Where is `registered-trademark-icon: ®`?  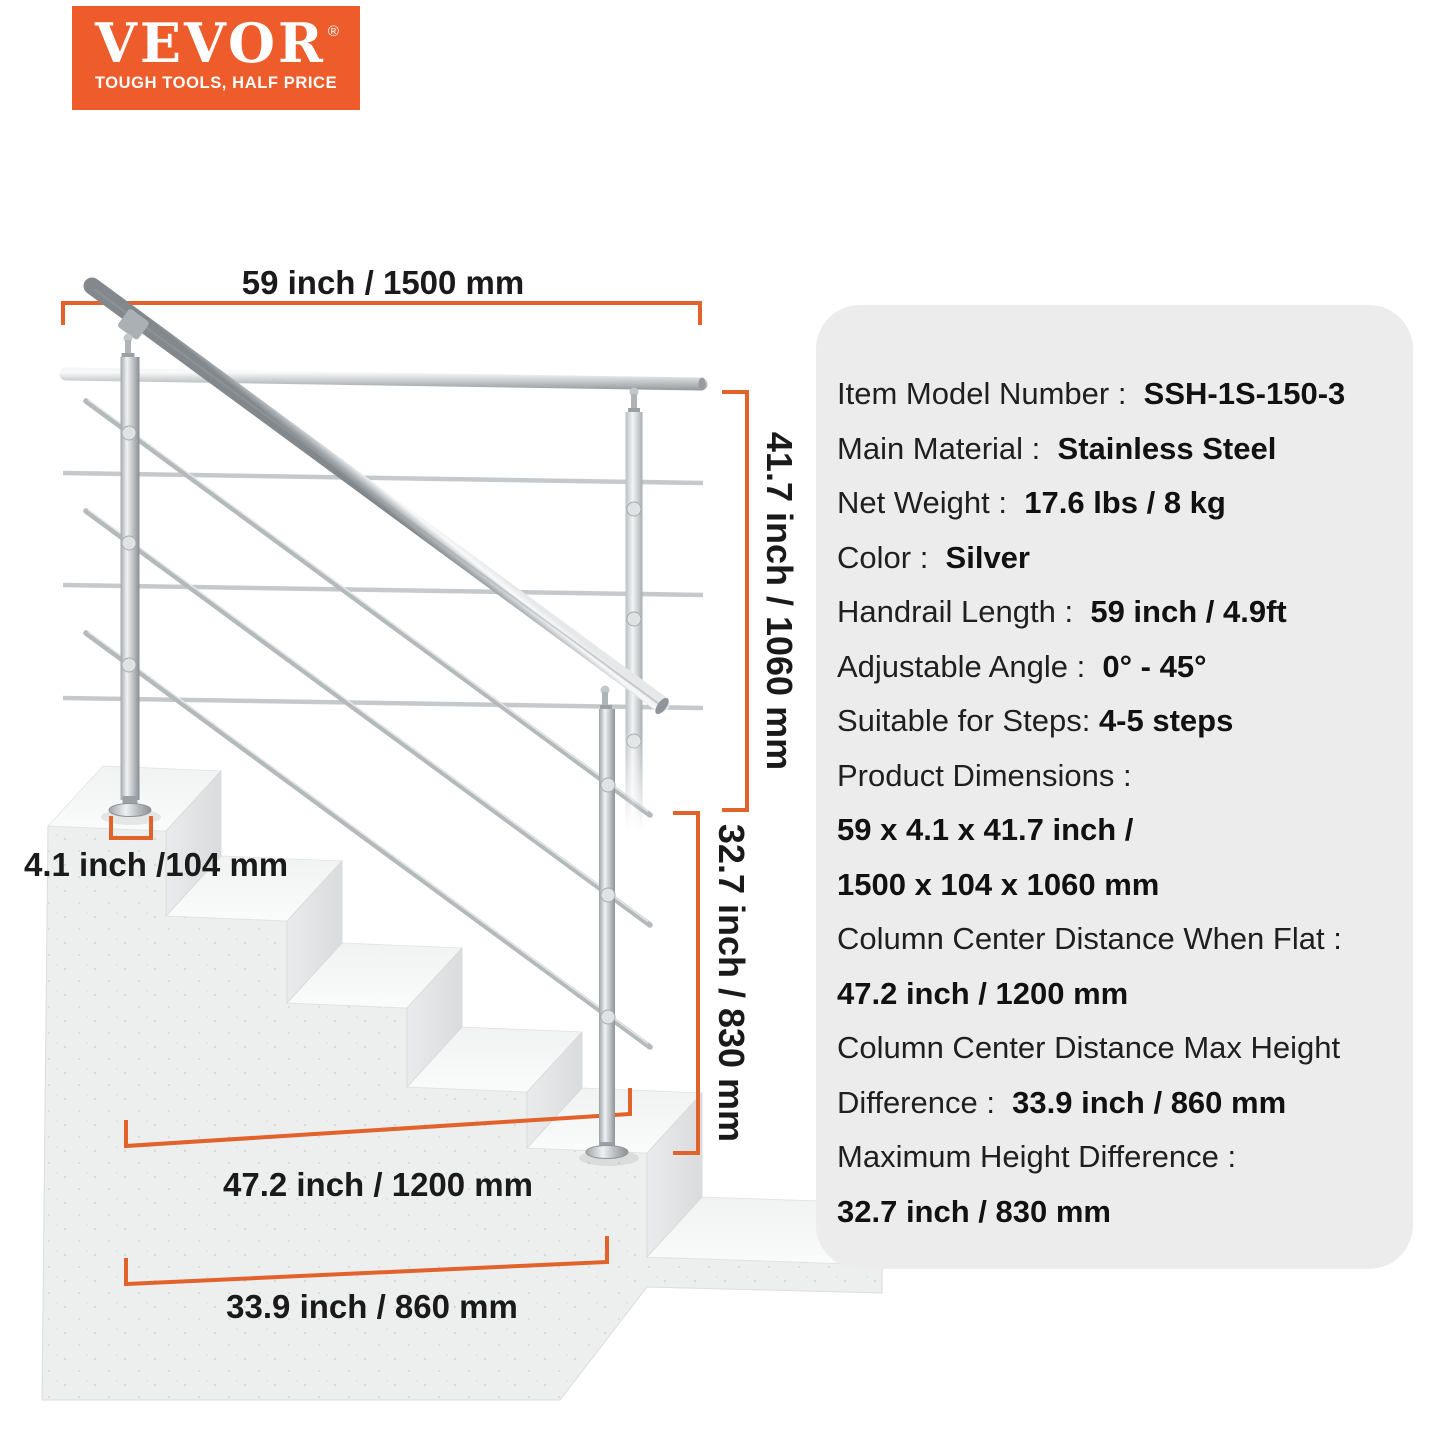
registered-trademark-icon: ® is located at coordinates (333, 31).